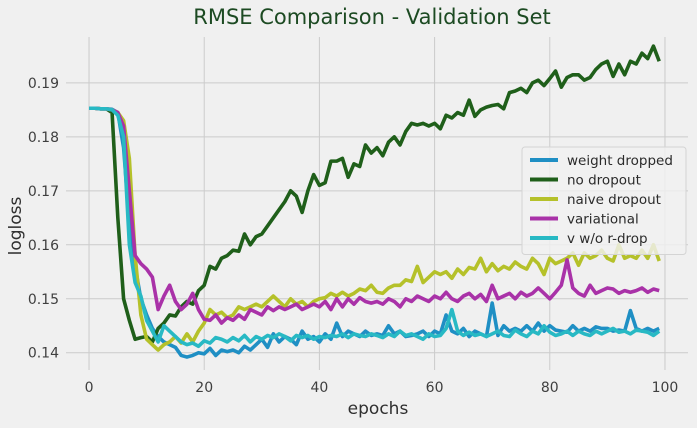 The height and width of the screenshot is (428, 697). What do you see at coordinates (43, 138) in the screenshot?
I see `y-tick-label: 0.18` at bounding box center [43, 138].